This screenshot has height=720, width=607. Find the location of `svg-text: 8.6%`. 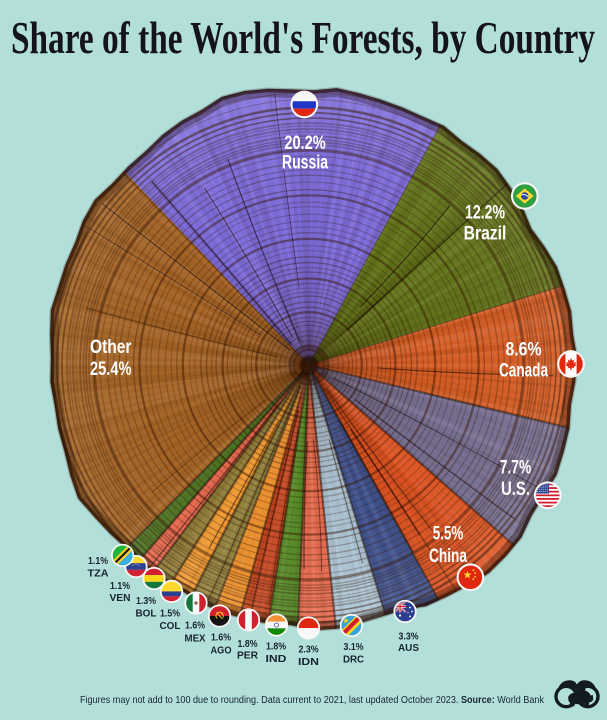

svg-text: 8.6% is located at coordinates (524, 350).